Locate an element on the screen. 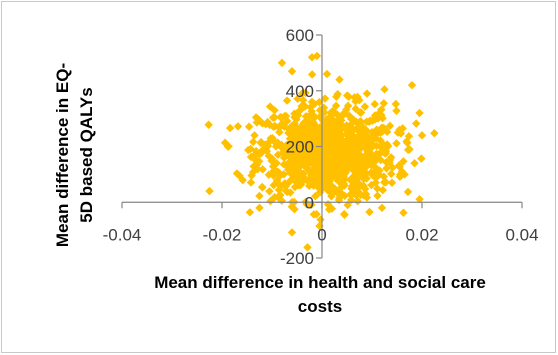  y-axis-title: Mean difference in EQ- 5D based QALYs is located at coordinates (74, 155).